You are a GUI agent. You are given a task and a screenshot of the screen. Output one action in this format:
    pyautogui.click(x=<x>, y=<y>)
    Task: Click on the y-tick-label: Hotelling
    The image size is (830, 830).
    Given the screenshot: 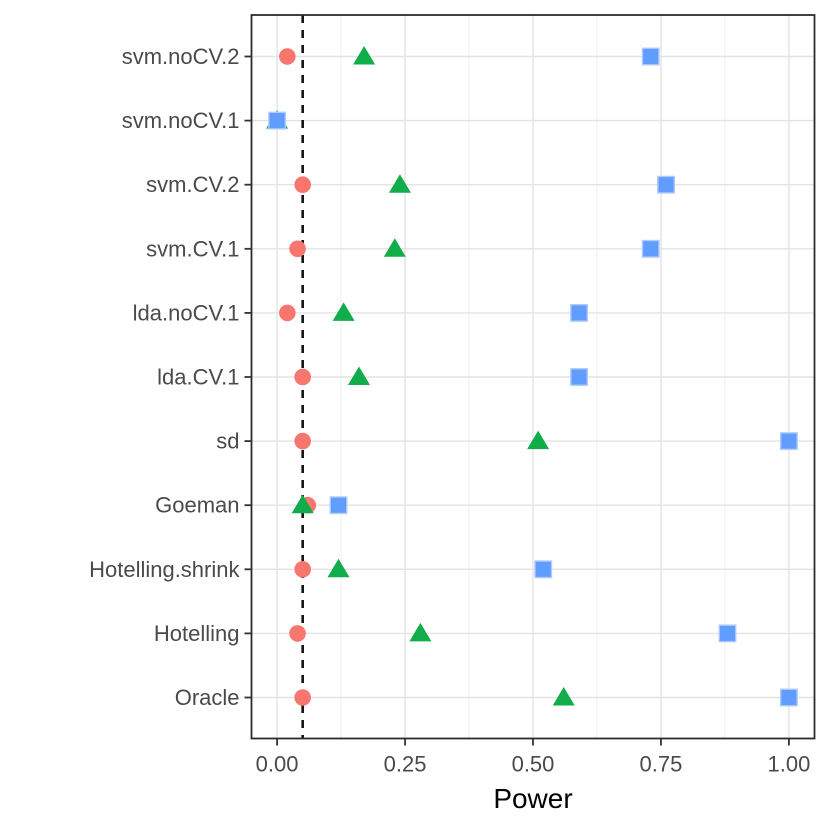 What is the action you would take?
    pyautogui.click(x=197, y=633)
    